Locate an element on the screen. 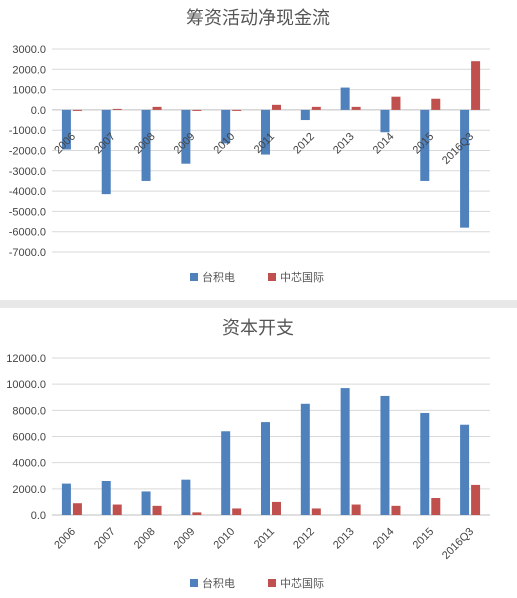  y-tick-label: 8000.0 is located at coordinates (29, 411).